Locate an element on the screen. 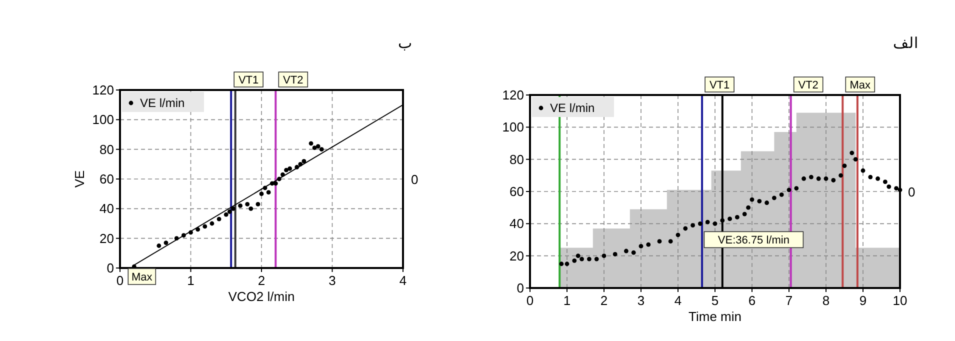 The height and width of the screenshot is (341, 955). y-tick-label: 0 is located at coordinates (110, 268).